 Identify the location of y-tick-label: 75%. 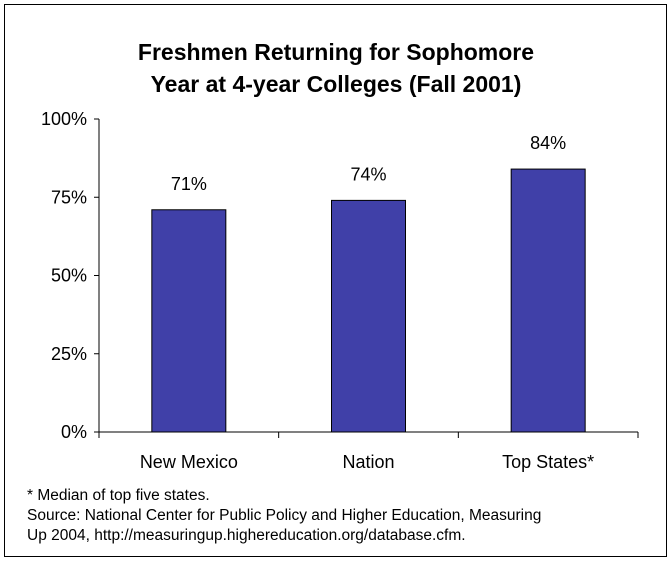
(69, 197).